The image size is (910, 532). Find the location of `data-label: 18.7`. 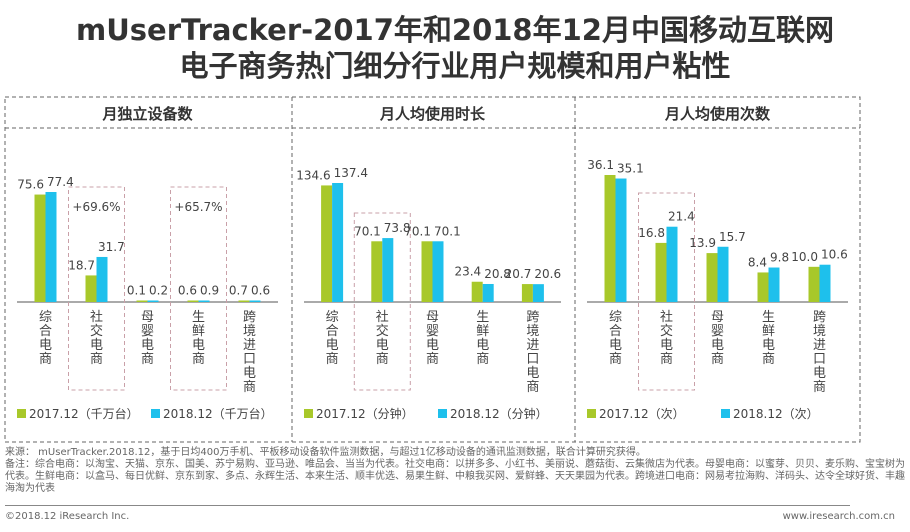

data-label: 18.7 is located at coordinates (81, 265).